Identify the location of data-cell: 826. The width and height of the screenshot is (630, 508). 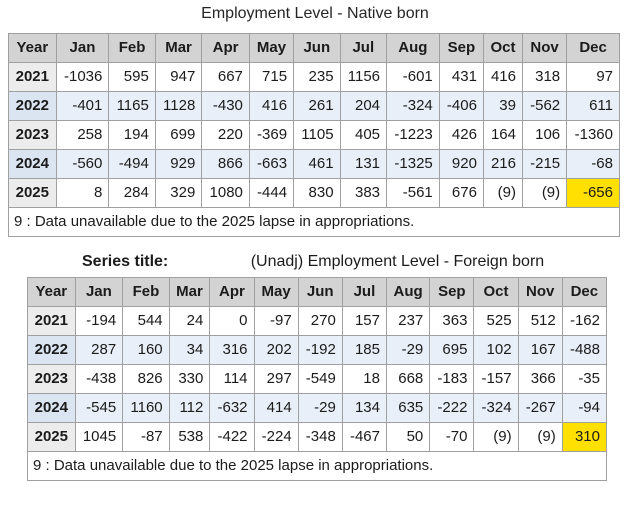
(146, 379).